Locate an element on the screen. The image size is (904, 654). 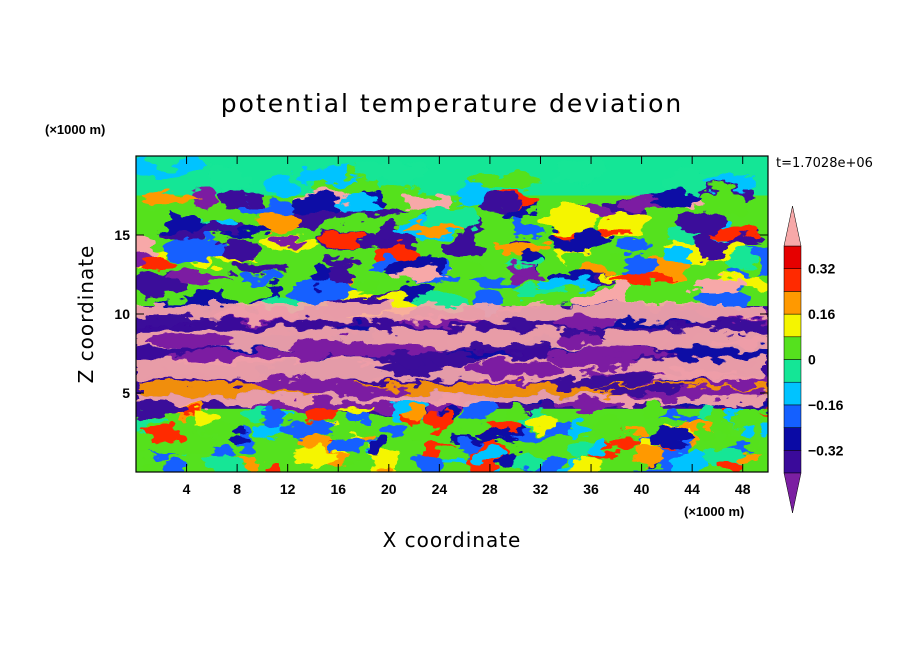
x-axis-unit: (×1000 m) is located at coordinates (714, 511).